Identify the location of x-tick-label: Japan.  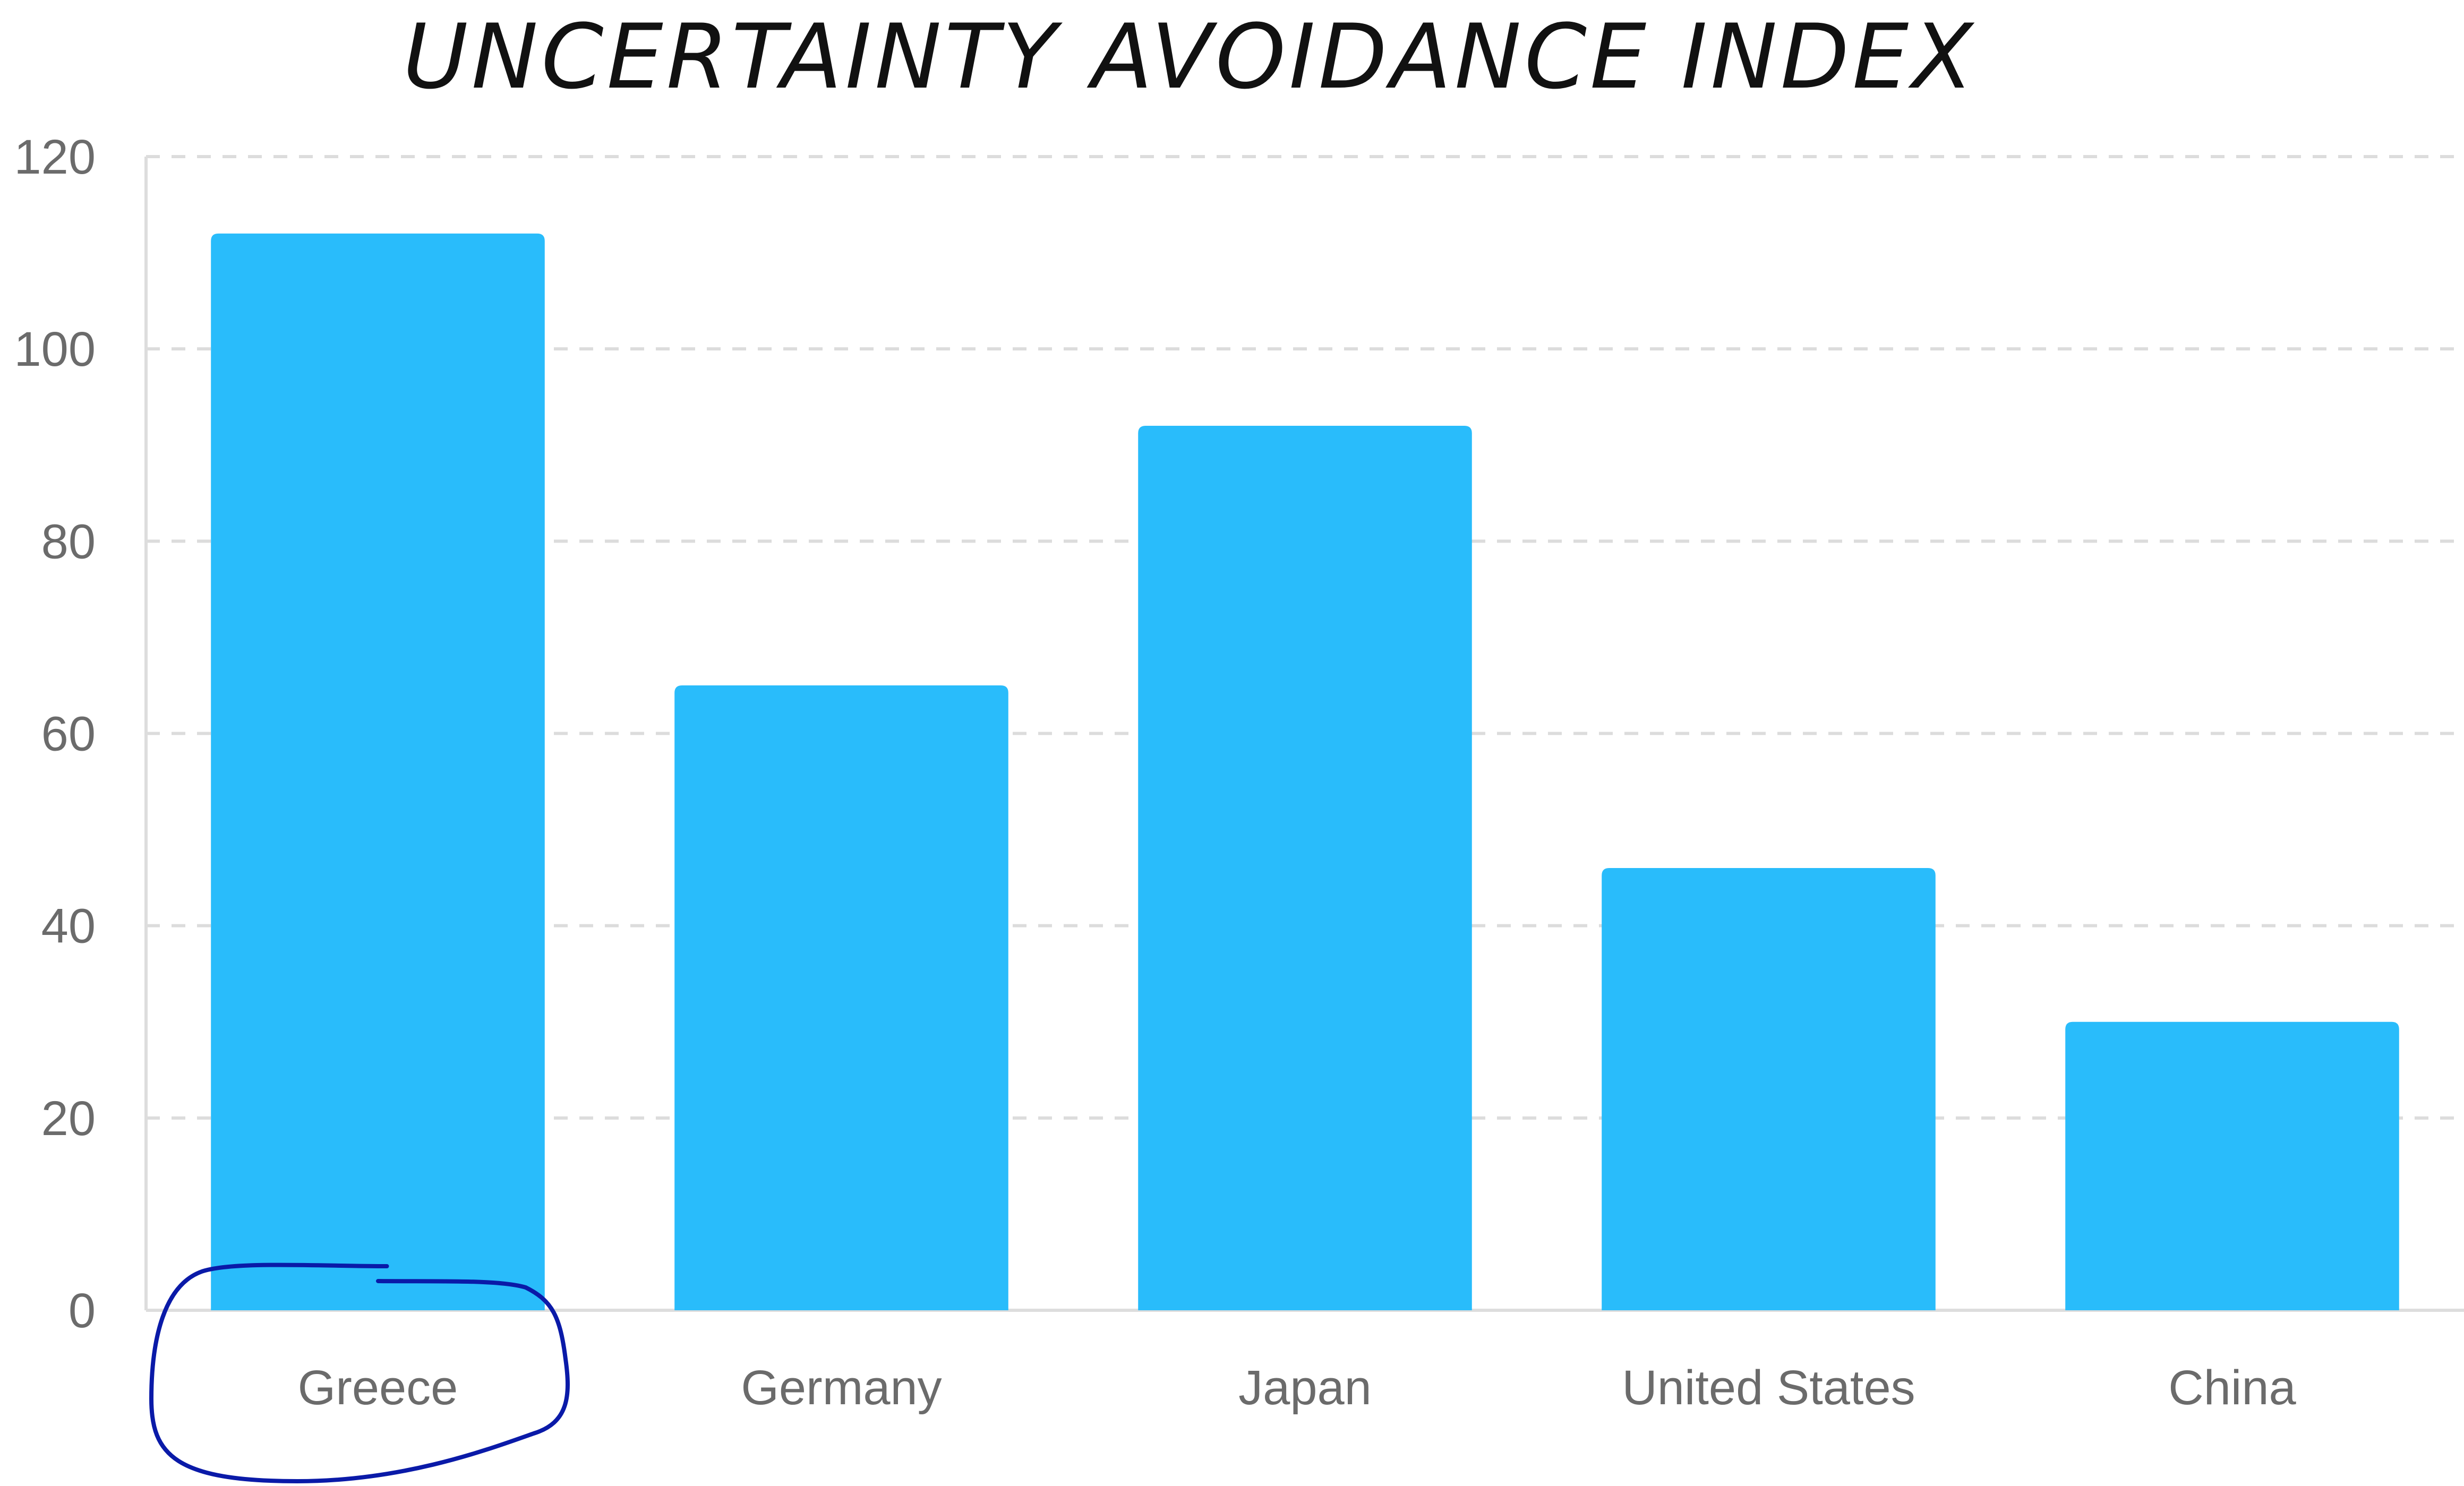
(1305, 1388).